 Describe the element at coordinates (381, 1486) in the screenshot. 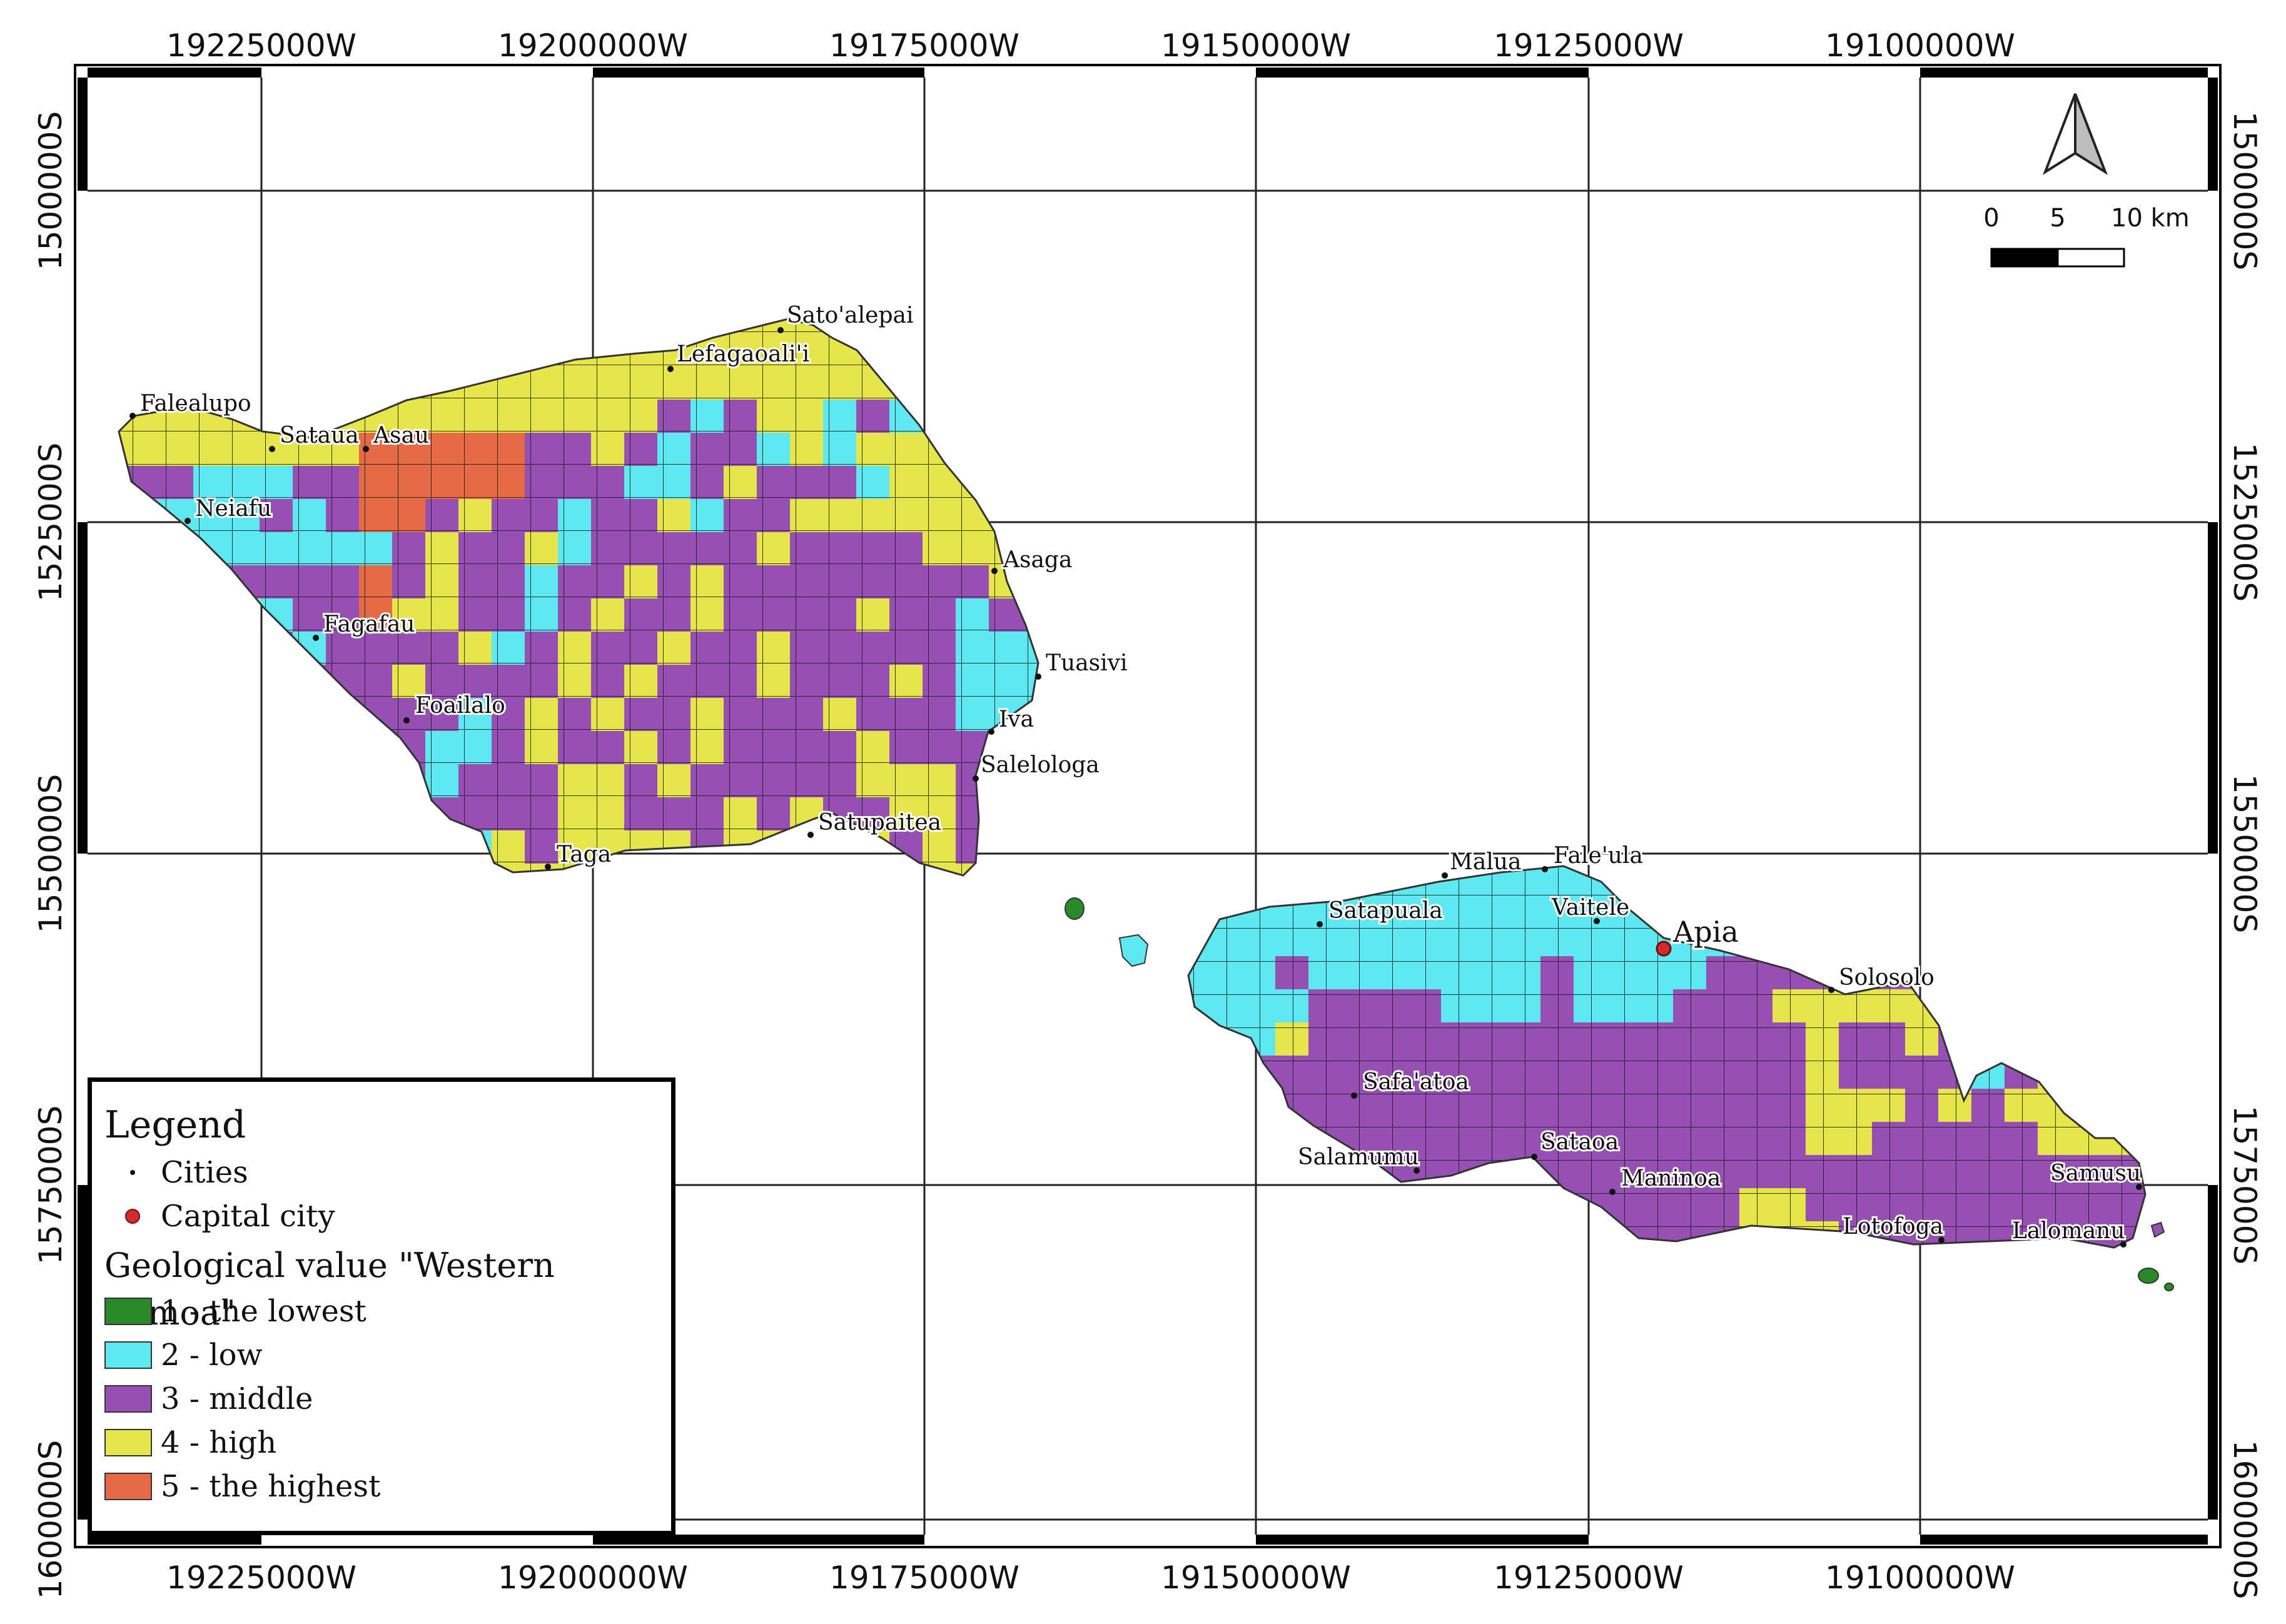

I see `legend-class-row: 5 - the highest` at that location.